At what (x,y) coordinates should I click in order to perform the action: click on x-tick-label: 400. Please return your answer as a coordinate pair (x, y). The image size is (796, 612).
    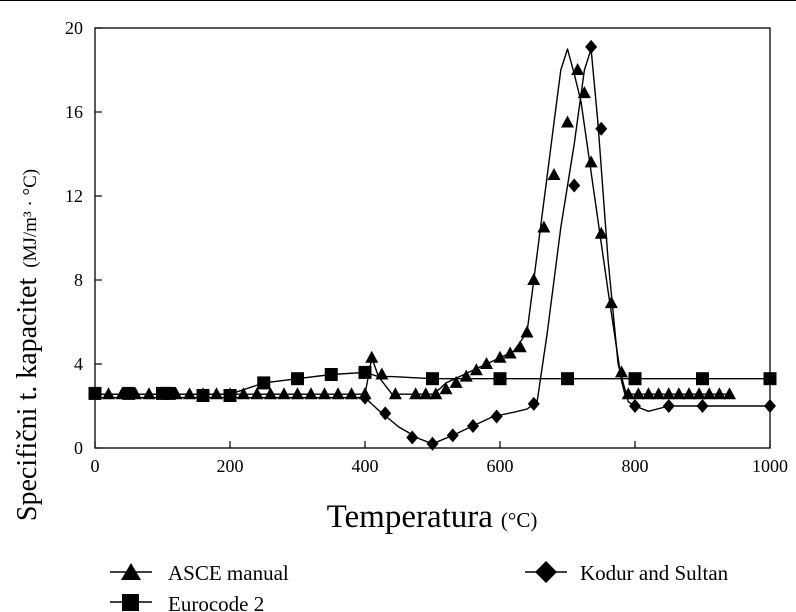
    Looking at the image, I should click on (365, 466).